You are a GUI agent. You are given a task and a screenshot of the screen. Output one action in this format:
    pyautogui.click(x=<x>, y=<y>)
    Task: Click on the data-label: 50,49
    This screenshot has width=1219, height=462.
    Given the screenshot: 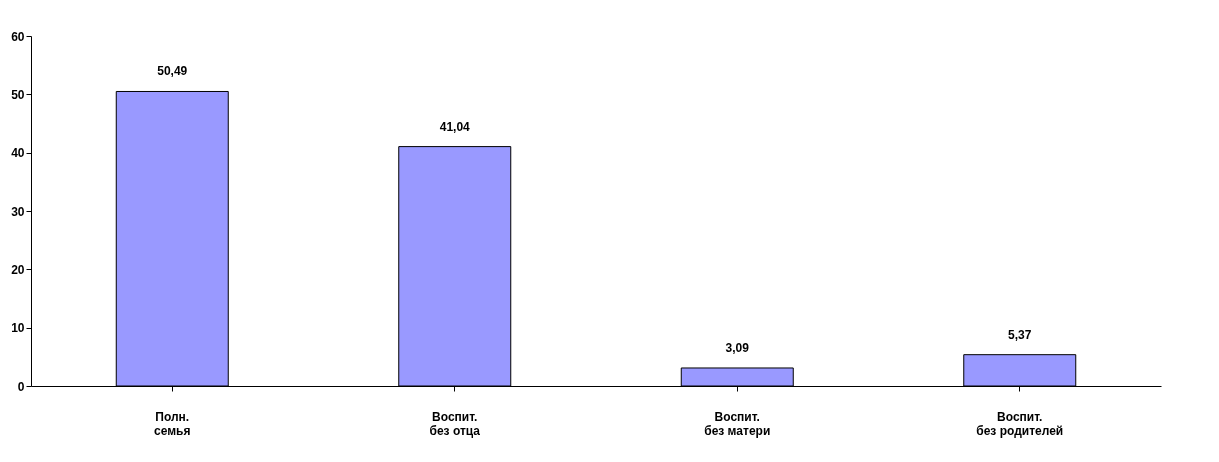 What is the action you would take?
    pyautogui.click(x=172, y=71)
    